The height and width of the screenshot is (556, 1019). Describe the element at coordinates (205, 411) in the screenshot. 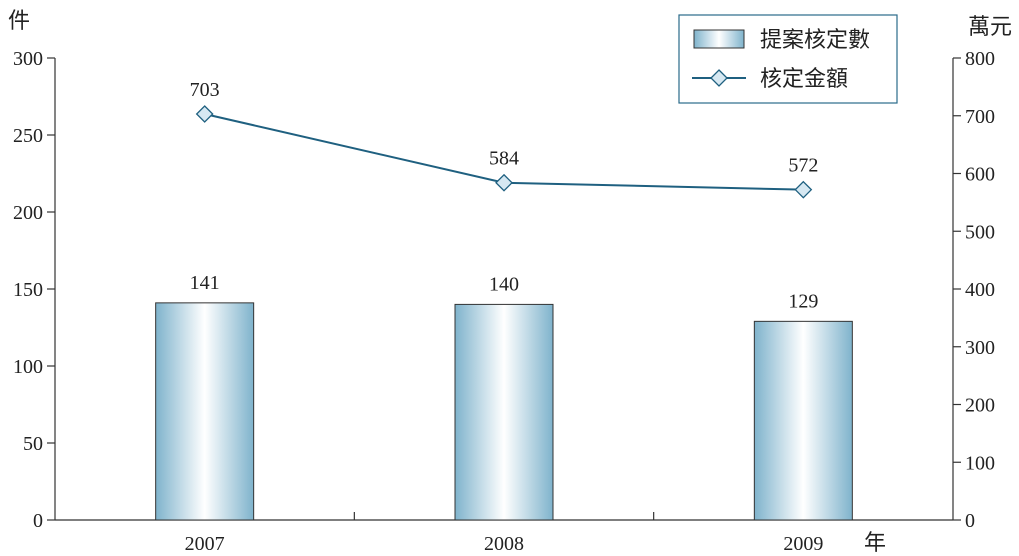

I see `bar-2007` at that location.